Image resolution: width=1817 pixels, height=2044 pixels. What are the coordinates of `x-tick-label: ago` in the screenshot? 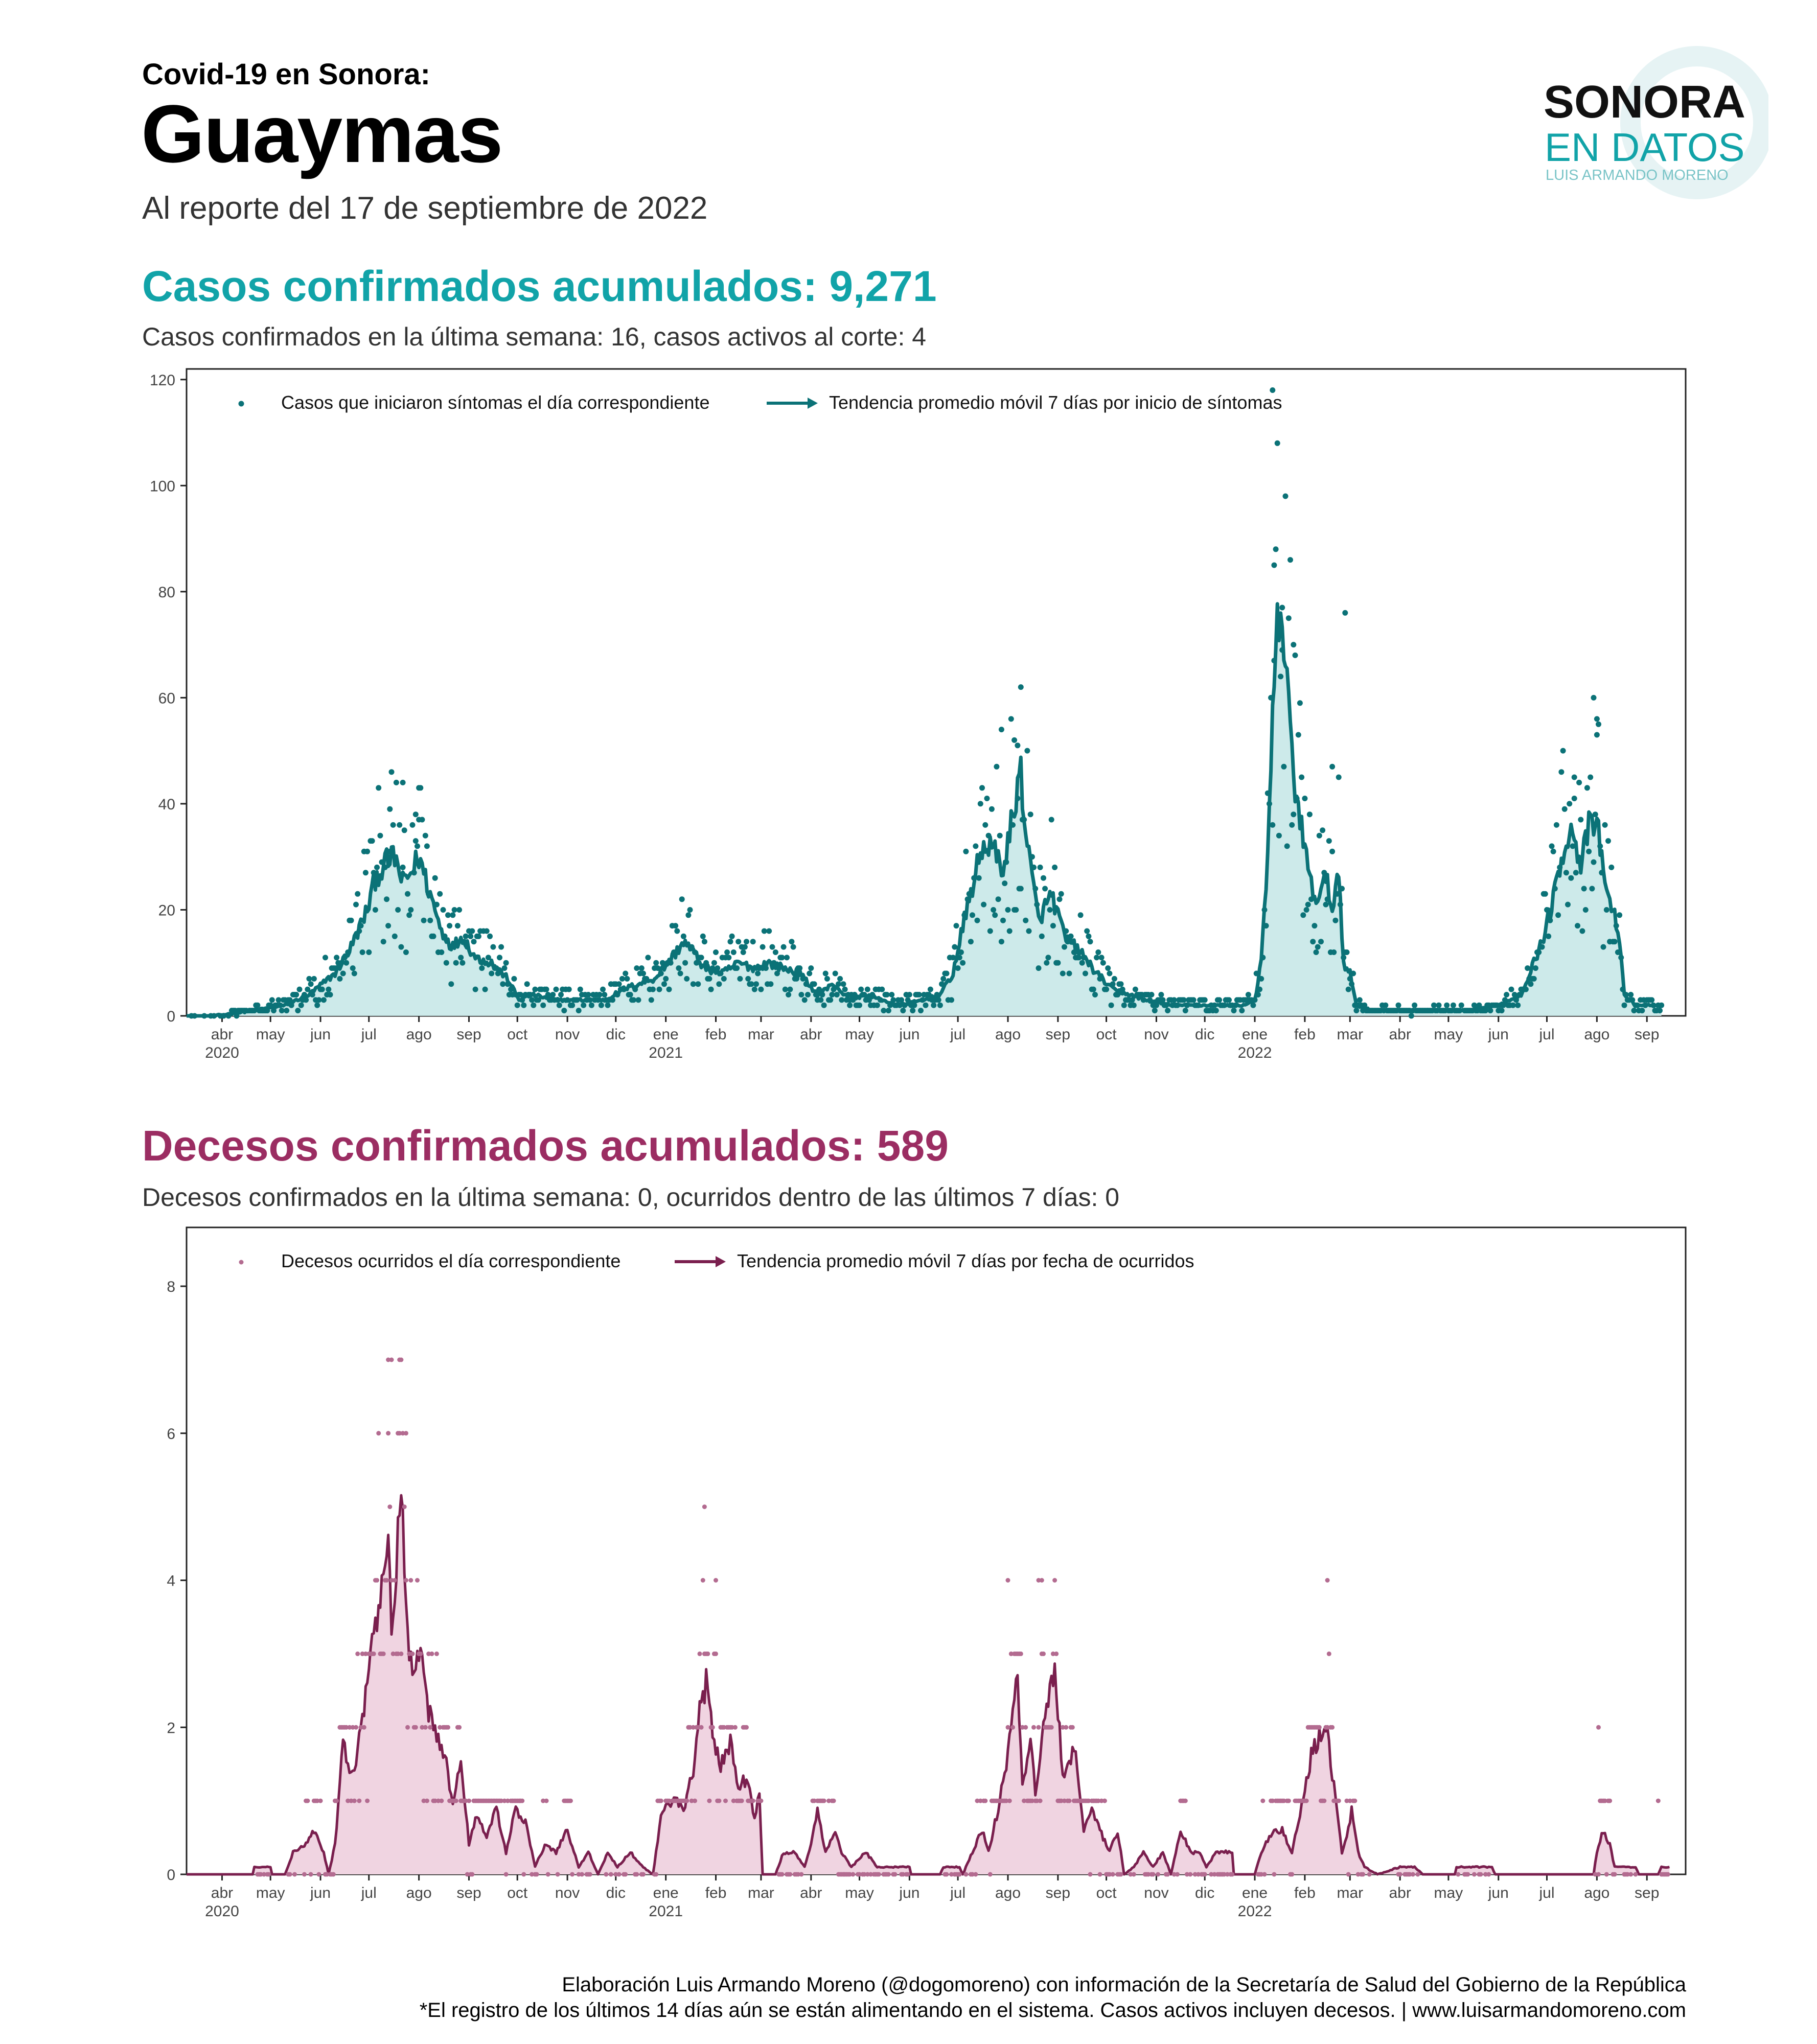 It's located at (1008, 1034).